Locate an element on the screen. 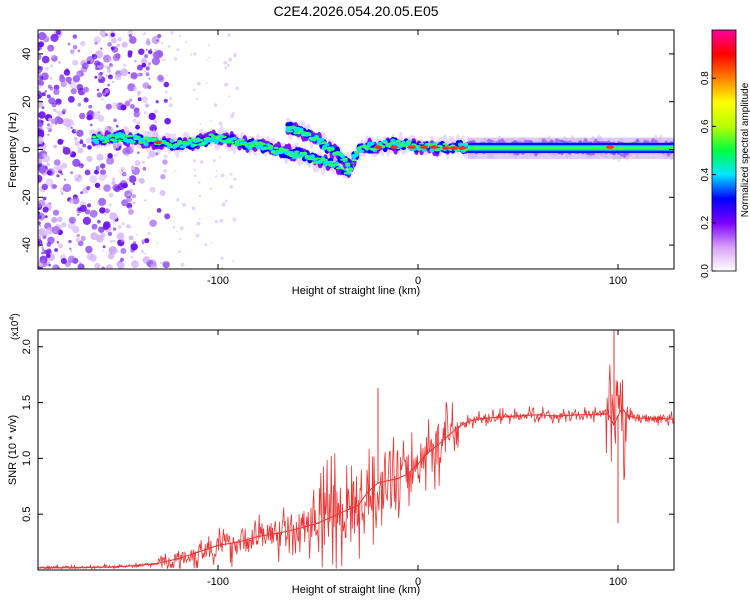 The height and width of the screenshot is (600, 750). spectrogram-y-tick-label: -20 is located at coordinates (27, 197).